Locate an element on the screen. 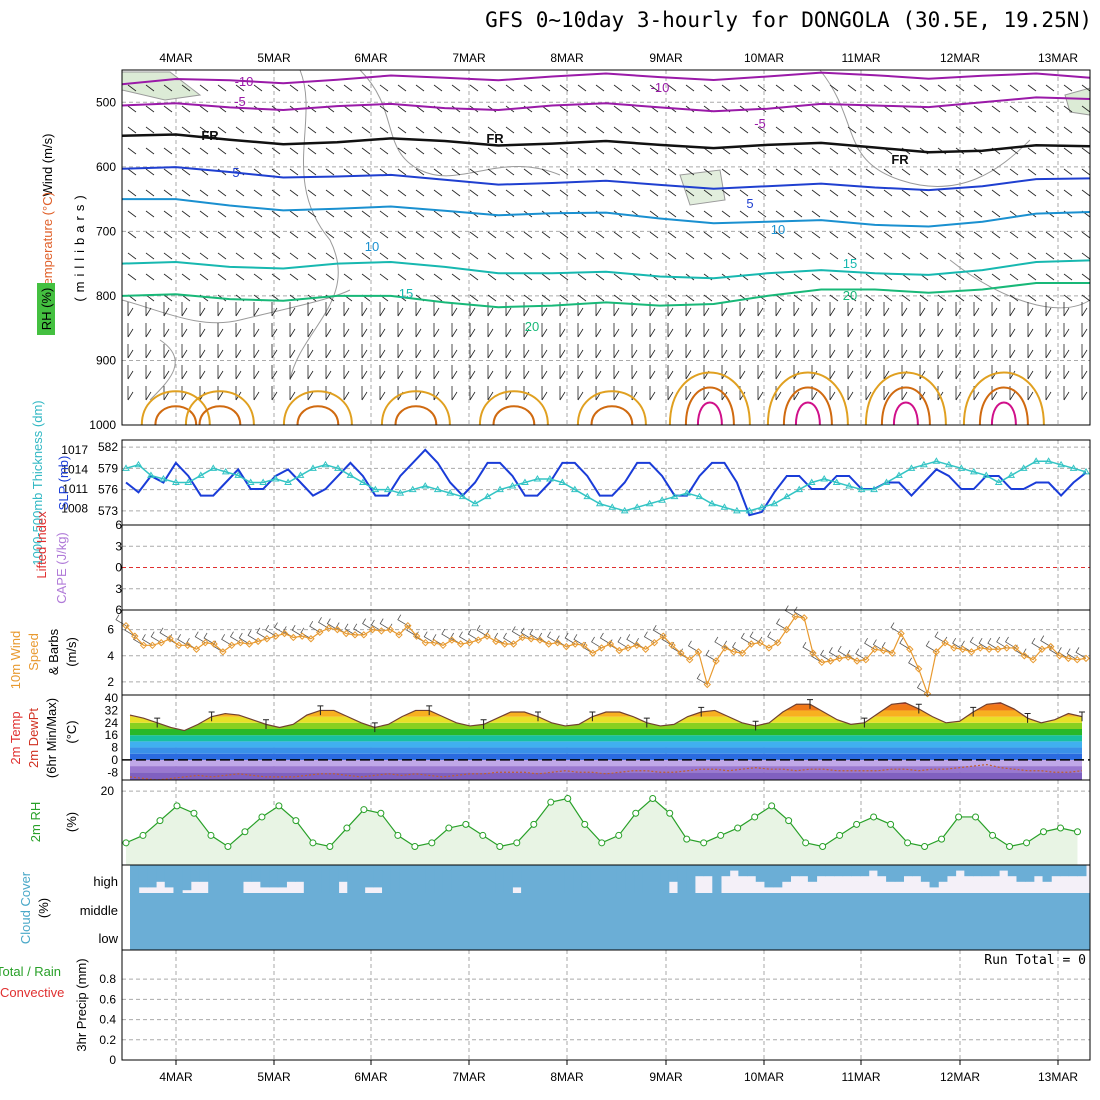 The image size is (1100, 1100). top-date-label: 6MAR is located at coordinates (371, 58).